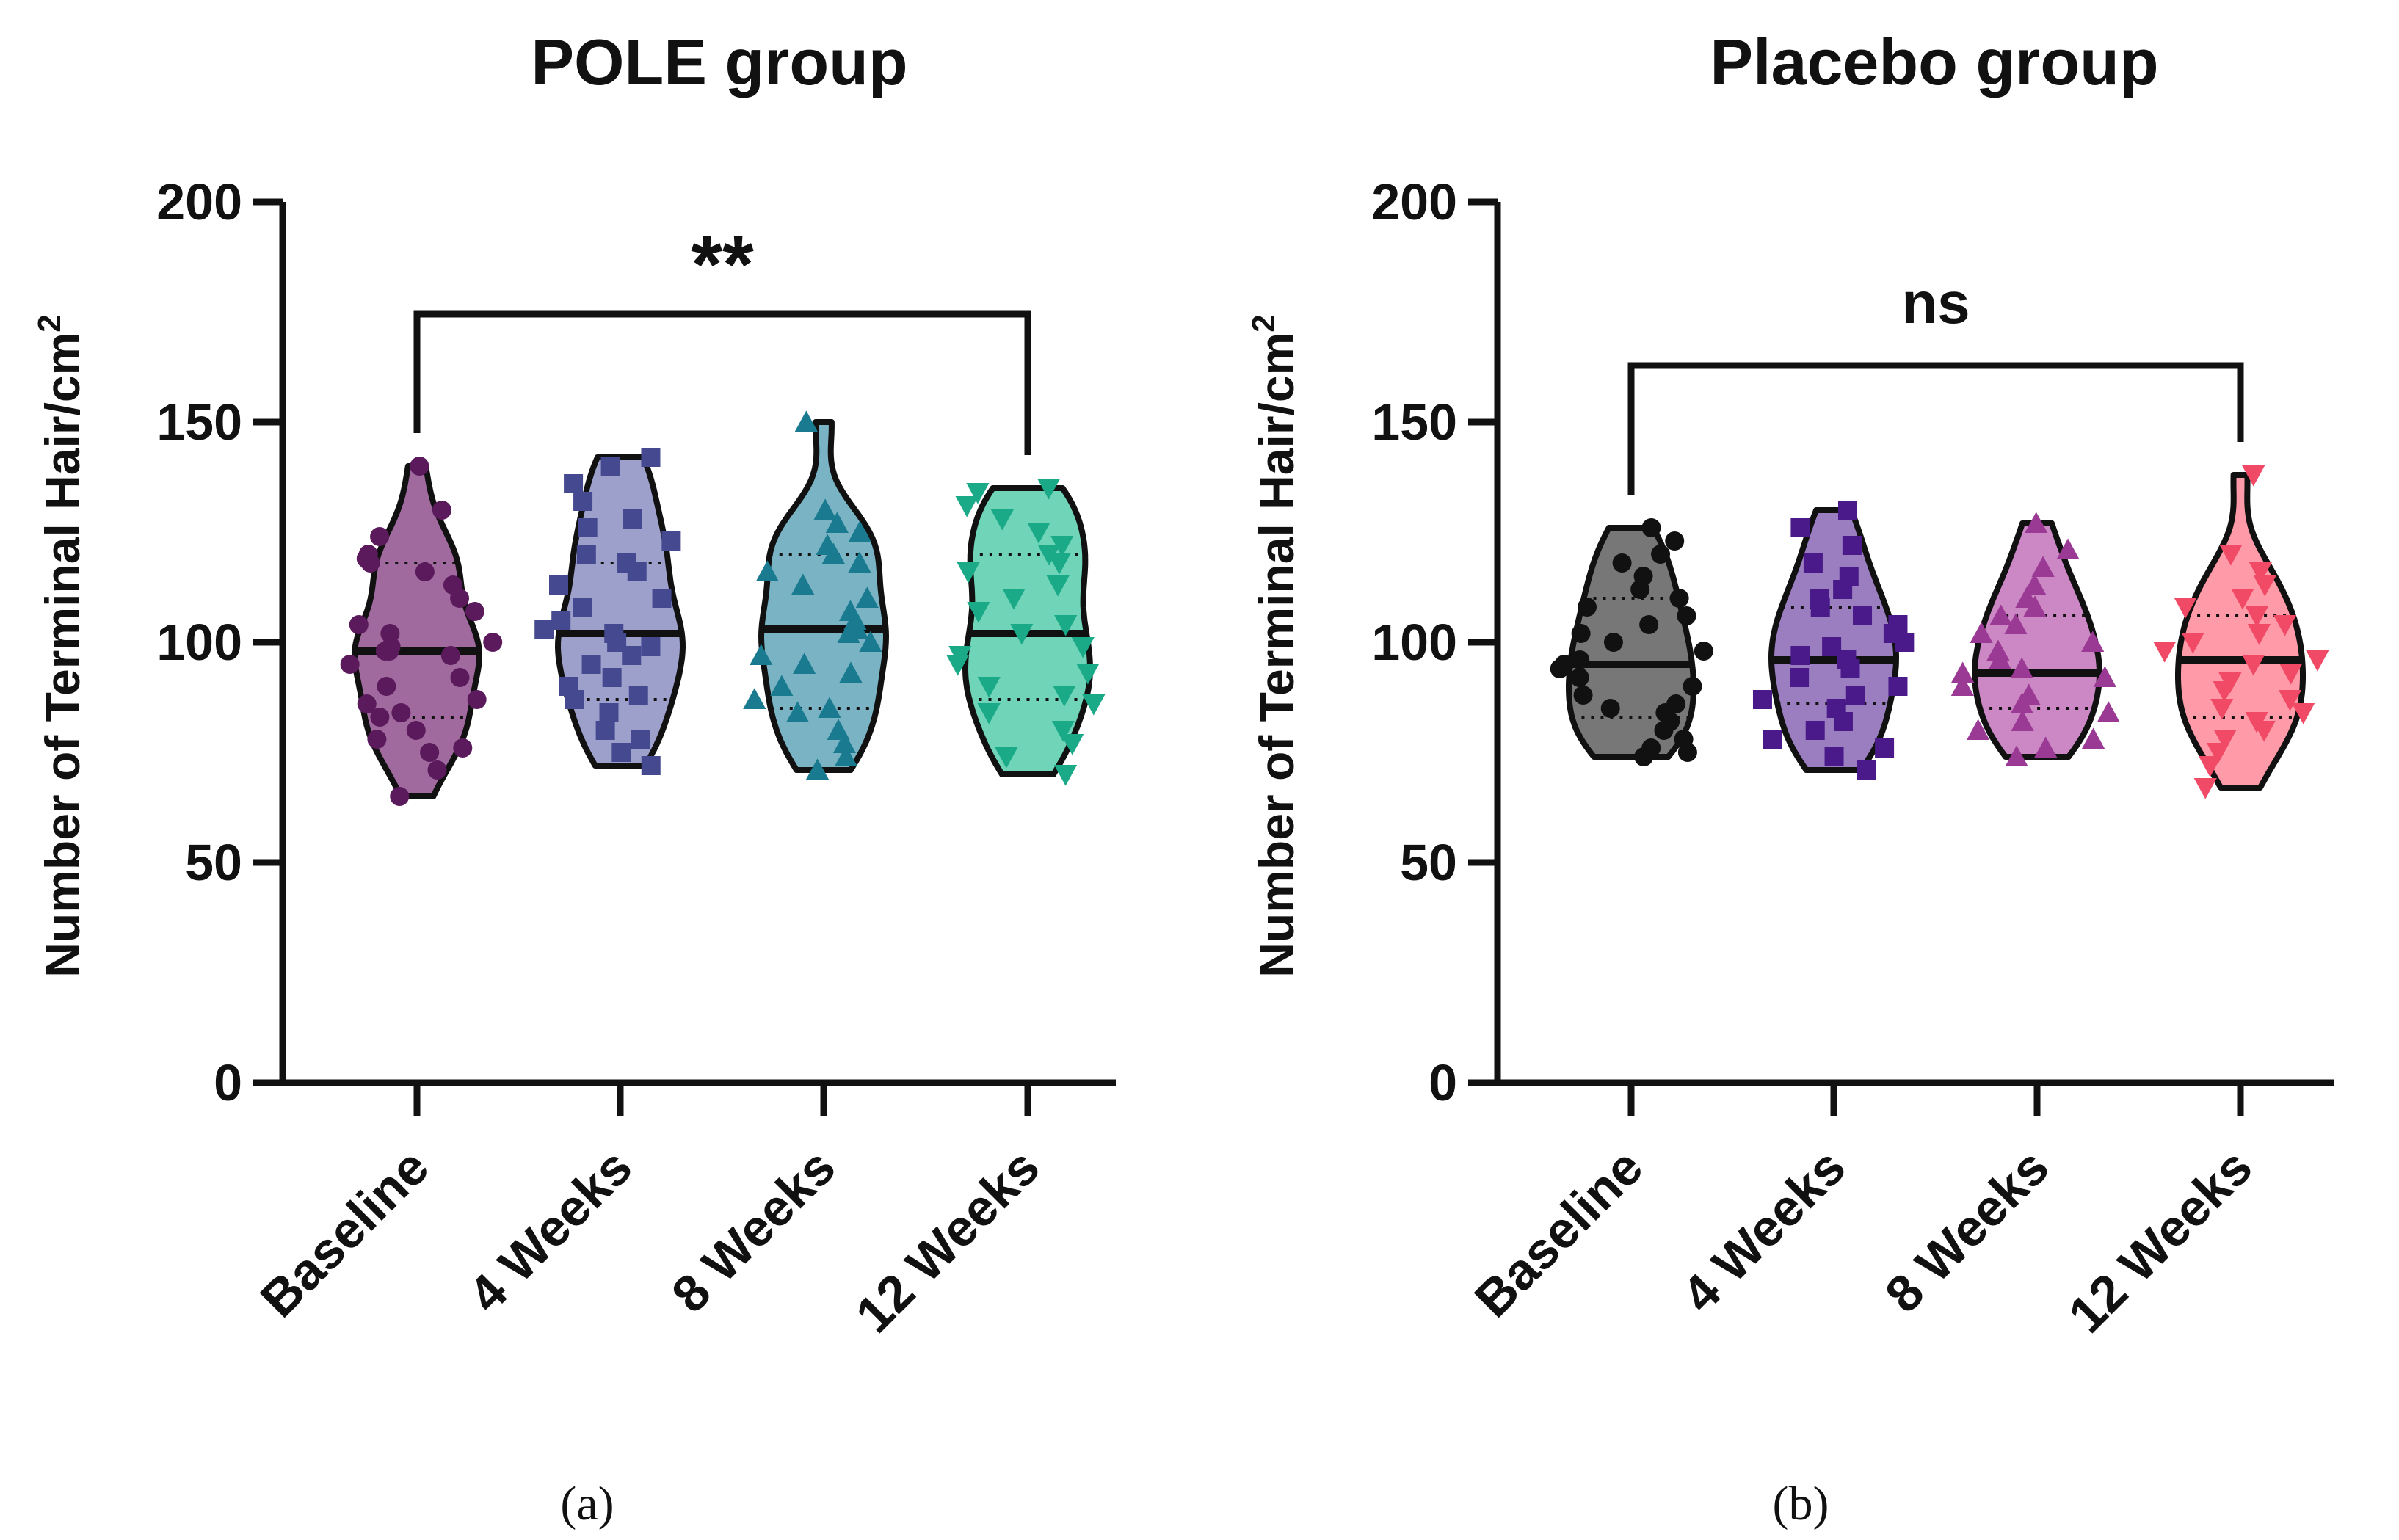  I want to click on violin-body, so click(2037, 640).